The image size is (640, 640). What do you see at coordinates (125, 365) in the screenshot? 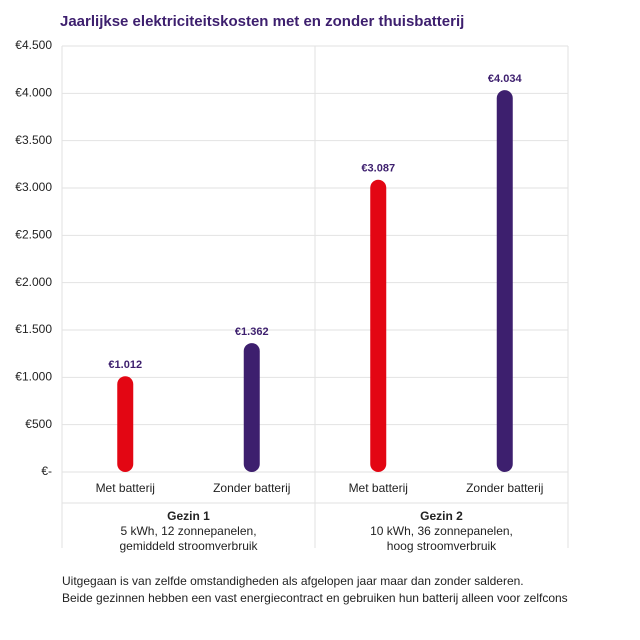
I see `value-label: €1.012` at bounding box center [125, 365].